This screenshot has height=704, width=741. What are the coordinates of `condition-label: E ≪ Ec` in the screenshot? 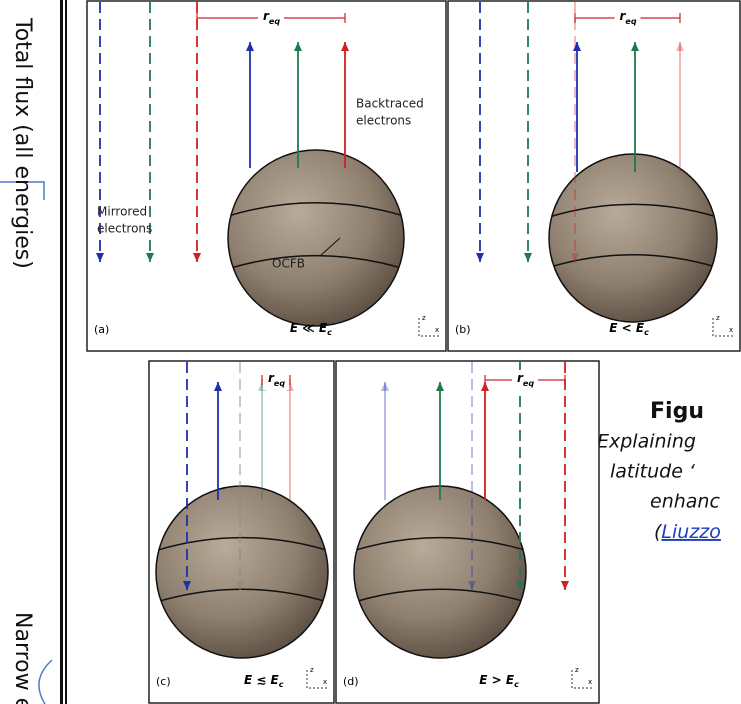 It's located at (311, 329).